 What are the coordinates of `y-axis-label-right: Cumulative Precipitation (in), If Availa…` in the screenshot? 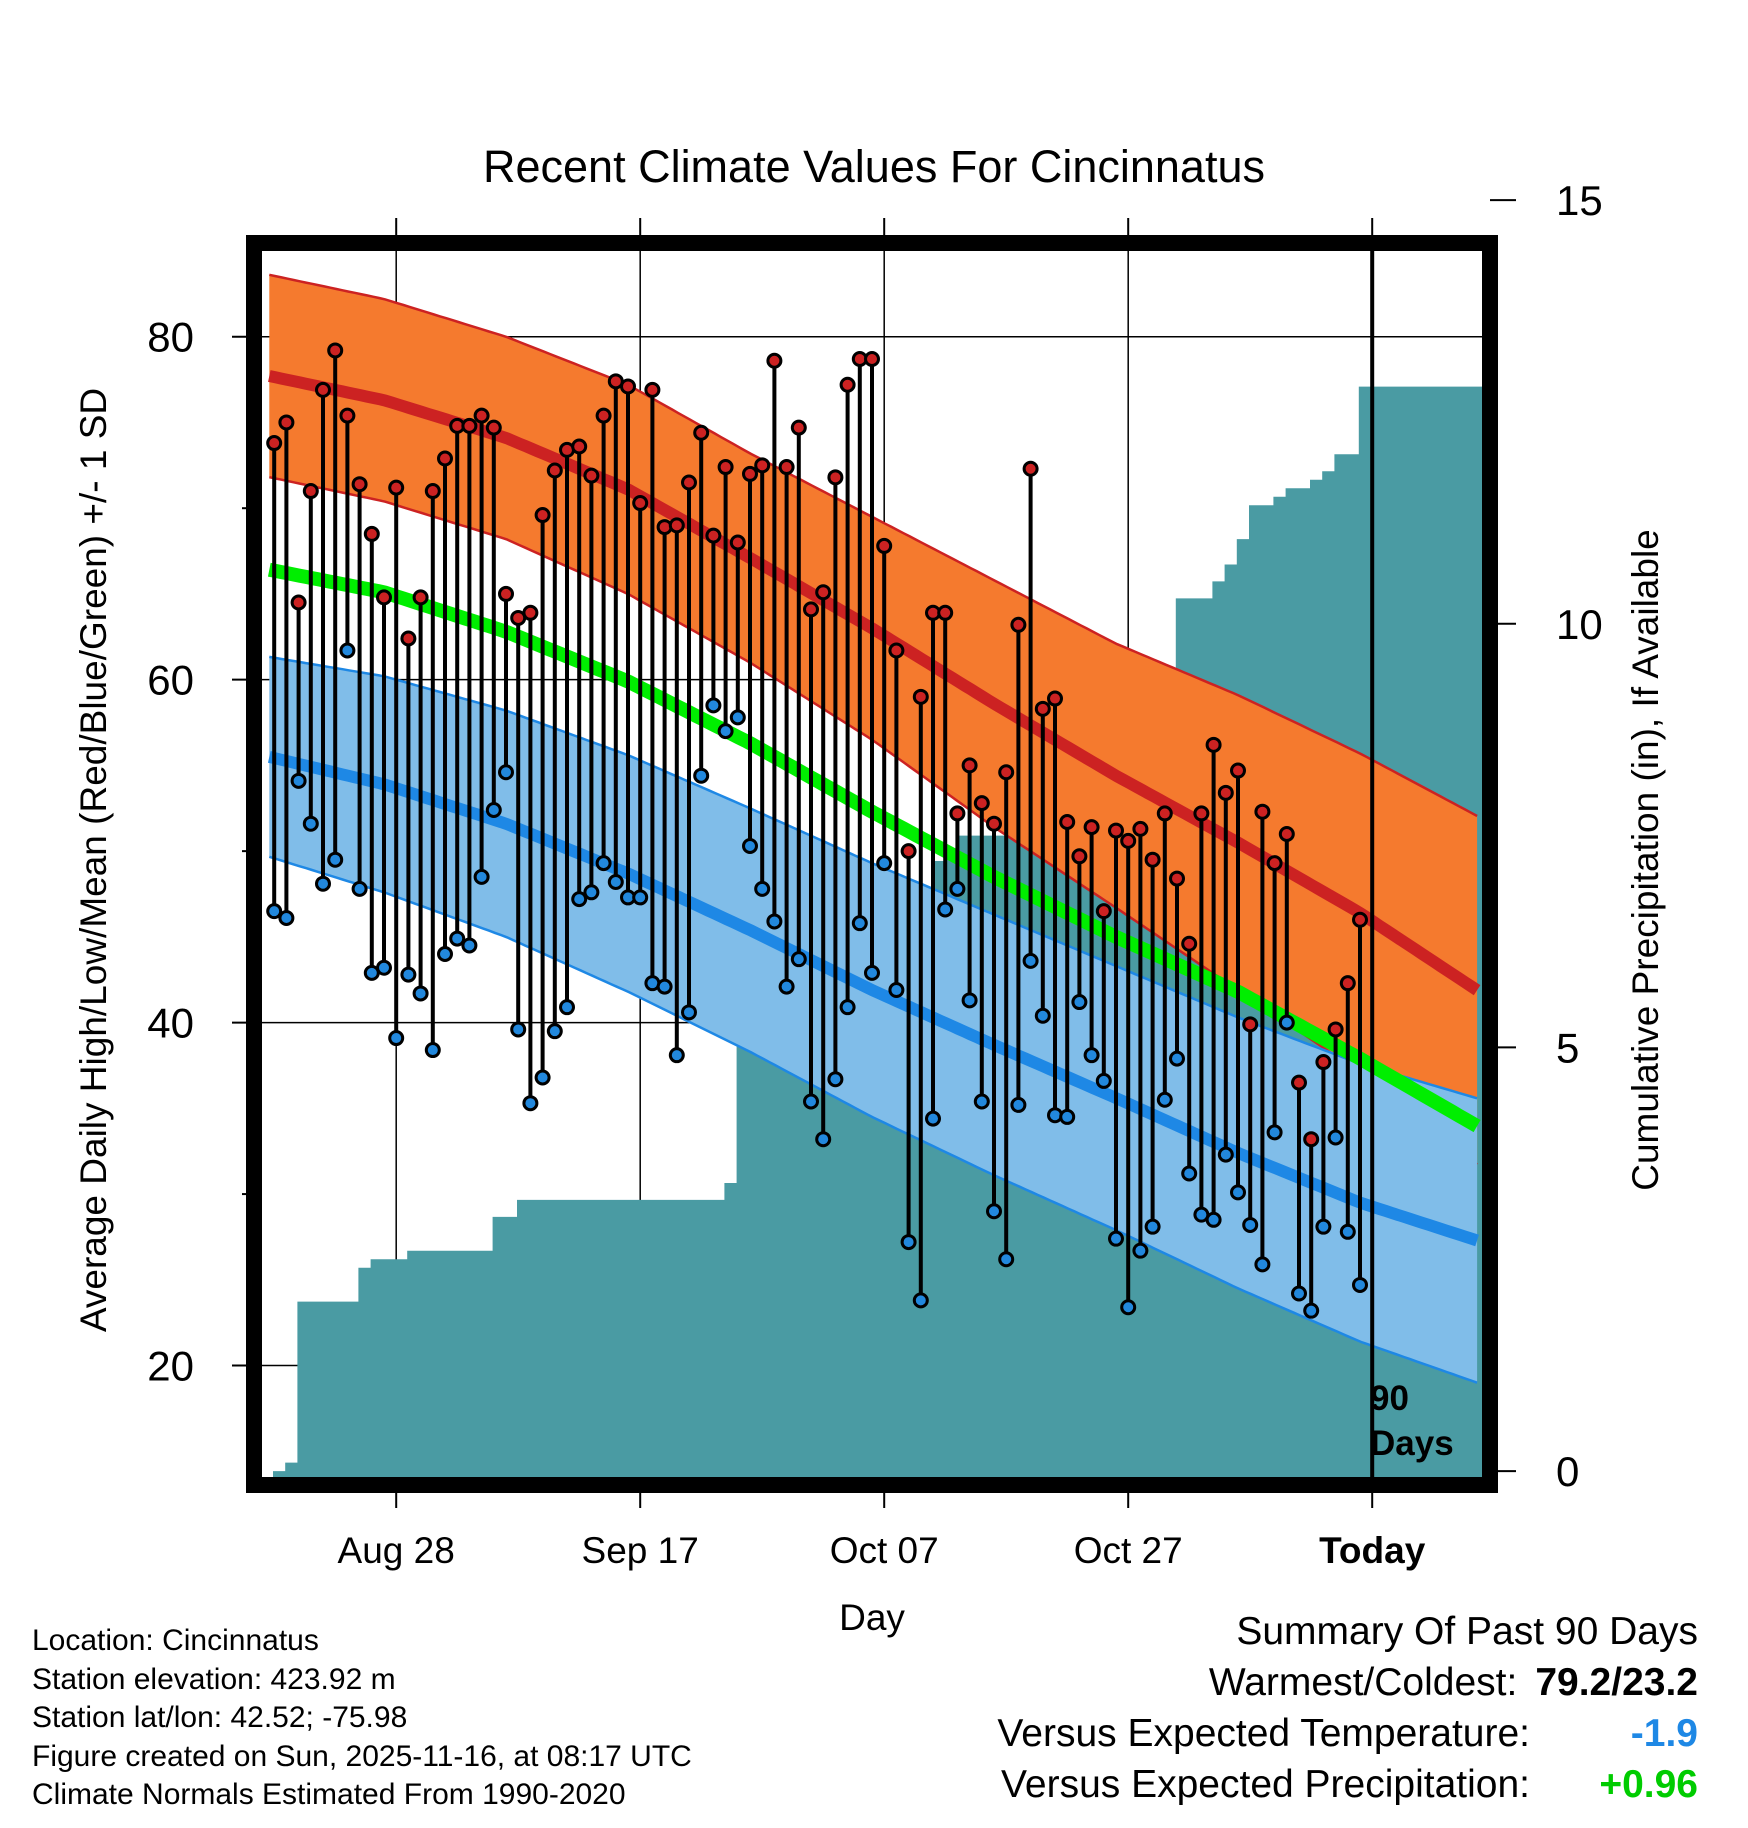 It's located at (1645, 860).